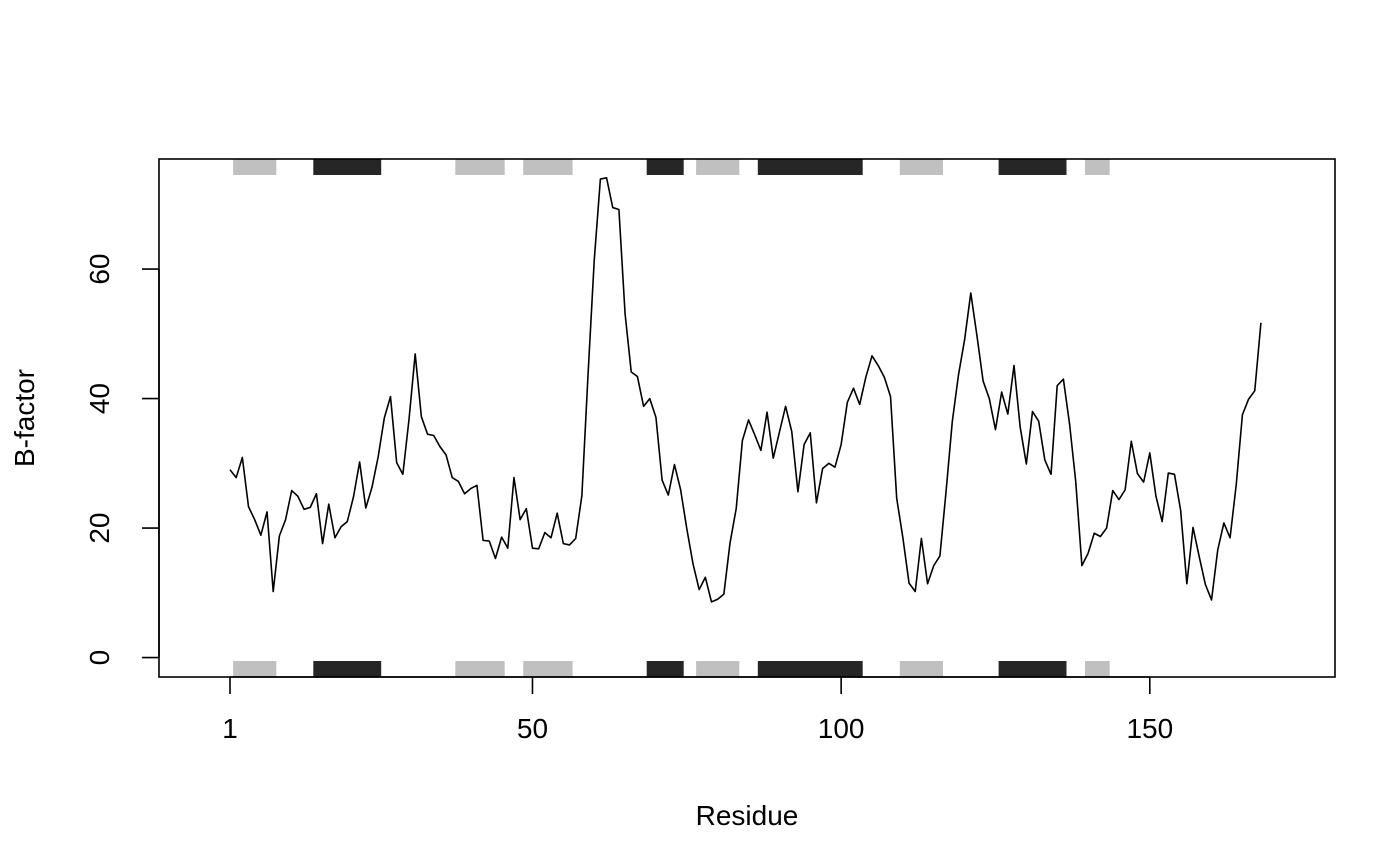 The image size is (1400, 865). I want to click on x-tick-label-150: 150, so click(1149, 728).